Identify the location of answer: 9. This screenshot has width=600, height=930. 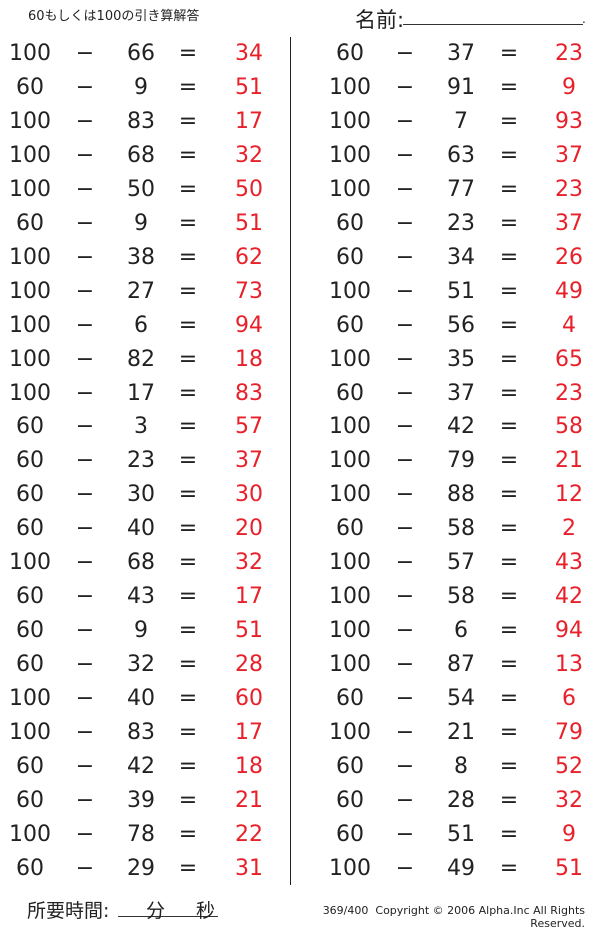
(569, 834).